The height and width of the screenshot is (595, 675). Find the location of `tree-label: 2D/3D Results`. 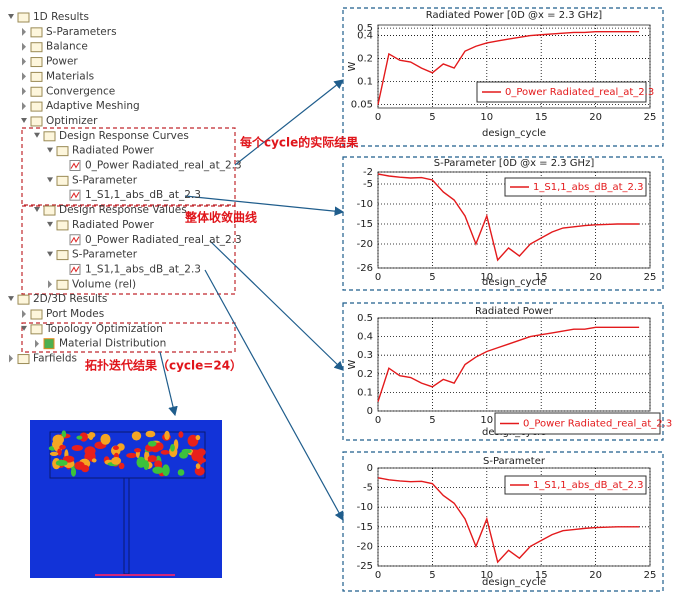

tree-label: 2D/3D Results is located at coordinates (70, 299).